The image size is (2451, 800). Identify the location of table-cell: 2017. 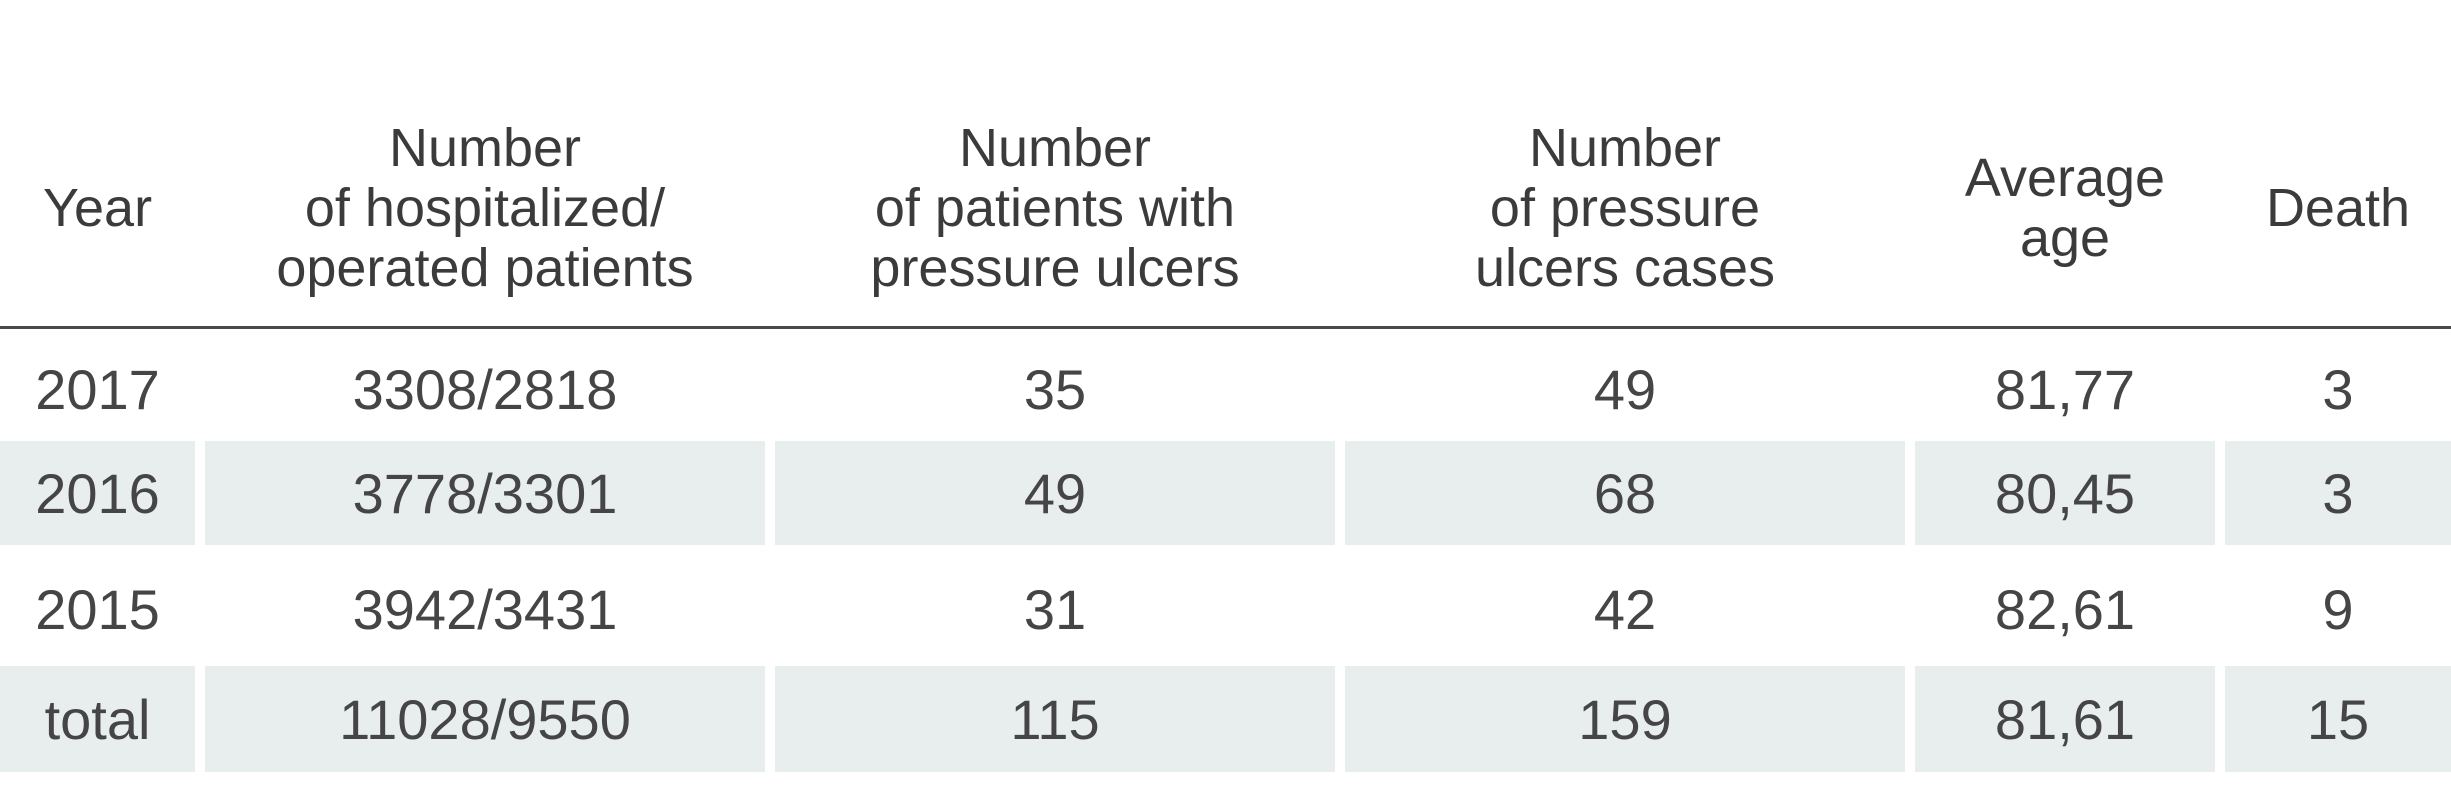
(97, 389).